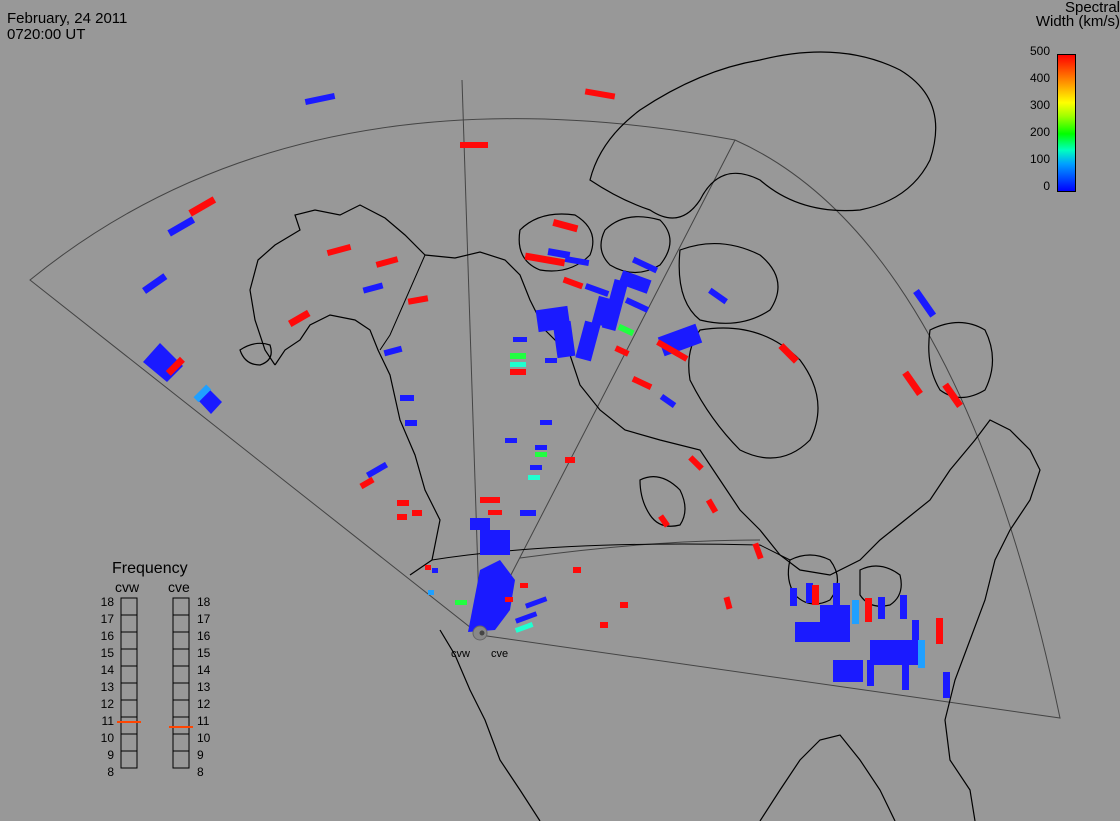  Describe the element at coordinates (204, 636) in the screenshot. I see `cve-frequency-tick: 16` at that location.